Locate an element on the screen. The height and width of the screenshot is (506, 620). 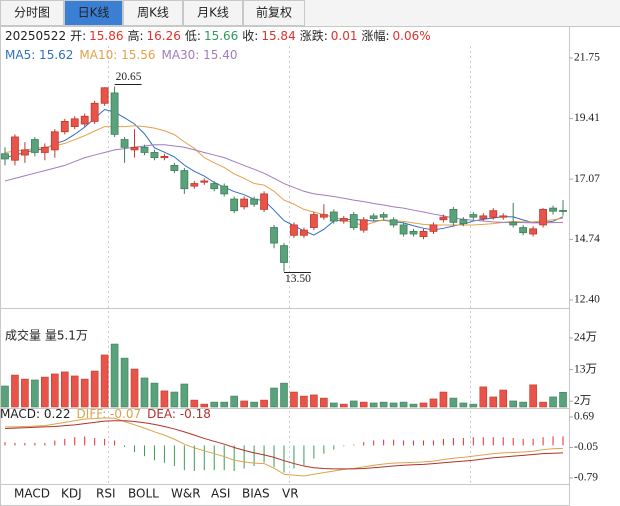
tab: 周K线 is located at coordinates (153, 13).